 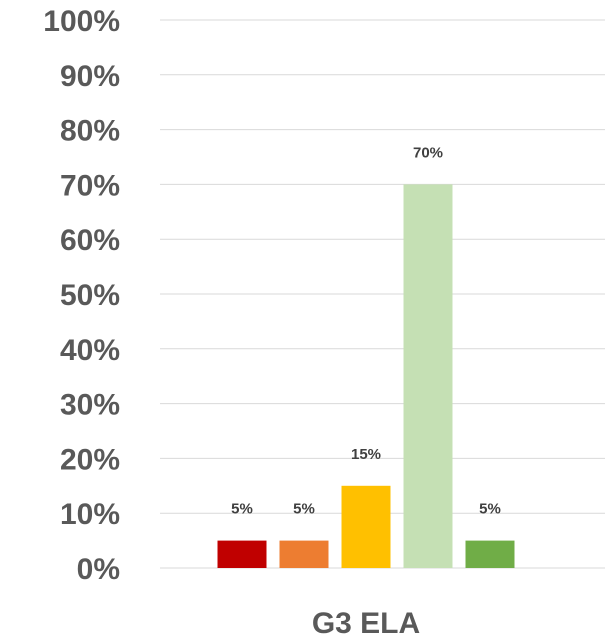 What do you see at coordinates (90, 405) in the screenshot?
I see `y-tick-label: 30%` at bounding box center [90, 405].